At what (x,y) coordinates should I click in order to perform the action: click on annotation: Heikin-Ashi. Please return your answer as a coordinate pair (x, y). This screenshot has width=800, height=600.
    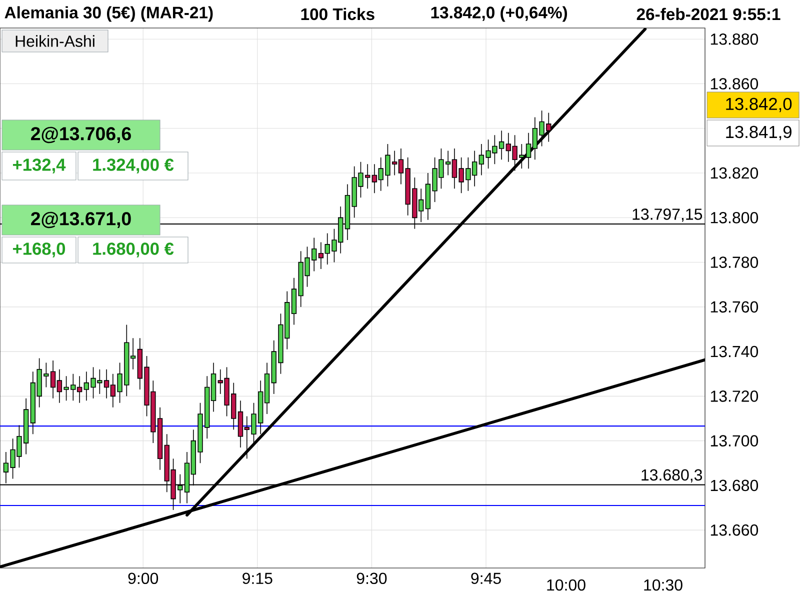
    Looking at the image, I should click on (55, 41).